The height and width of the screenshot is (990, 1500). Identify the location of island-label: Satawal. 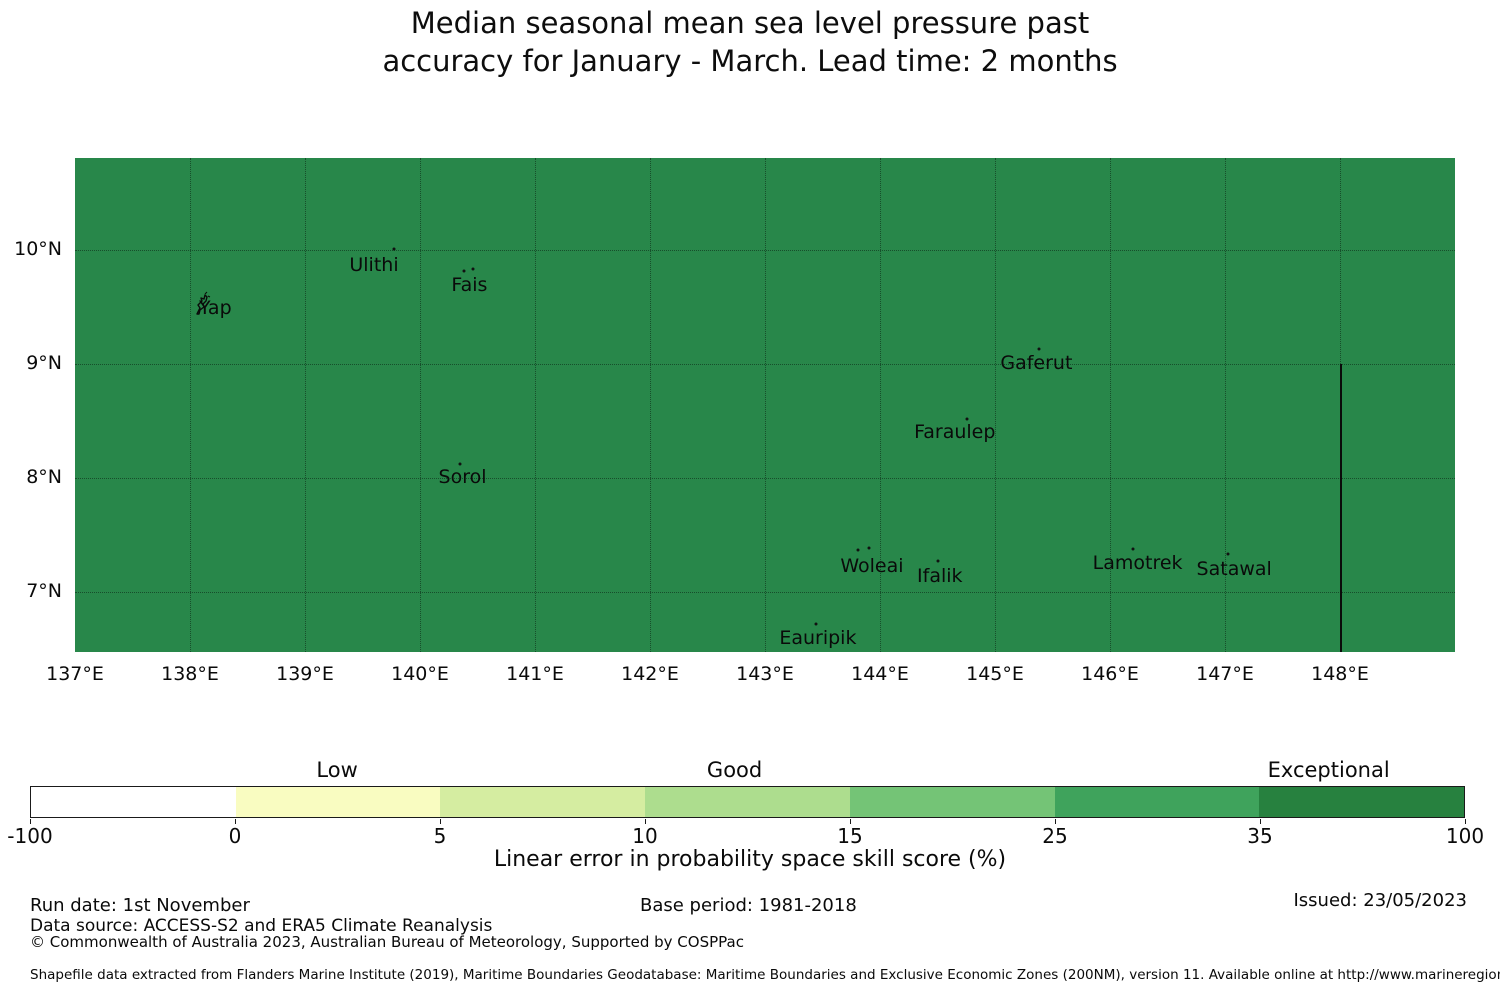
(1234, 569).